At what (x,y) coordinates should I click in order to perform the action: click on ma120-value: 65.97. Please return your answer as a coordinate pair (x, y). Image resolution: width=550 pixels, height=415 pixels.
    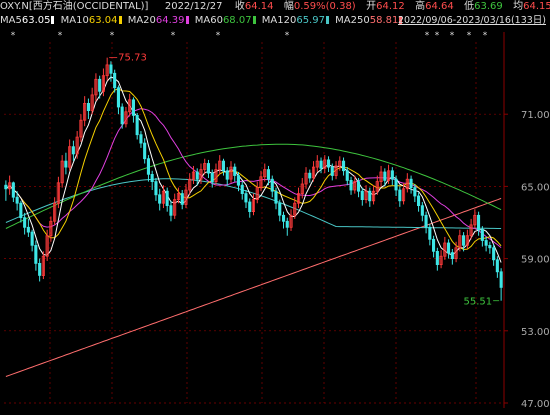
    Looking at the image, I should click on (310, 20).